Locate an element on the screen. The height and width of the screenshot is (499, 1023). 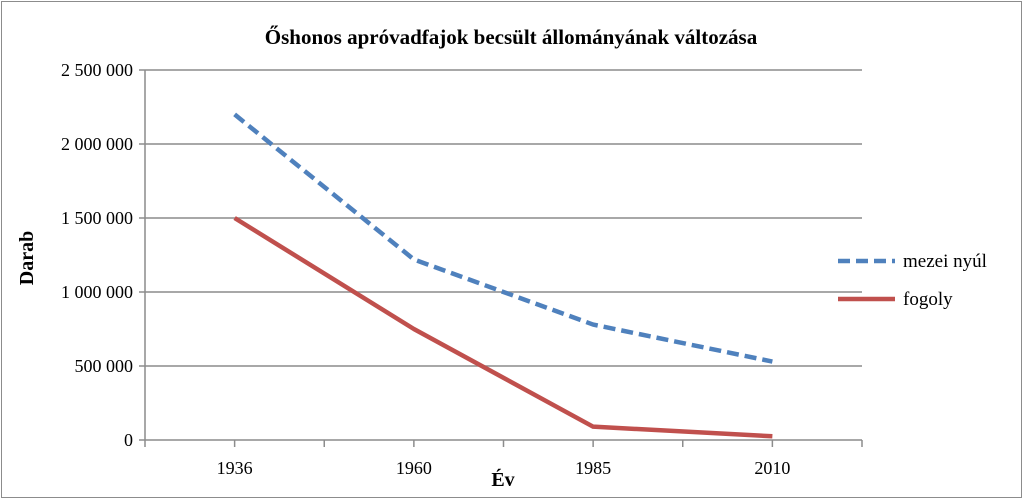
legend-label: fogoly is located at coordinates (928, 299).